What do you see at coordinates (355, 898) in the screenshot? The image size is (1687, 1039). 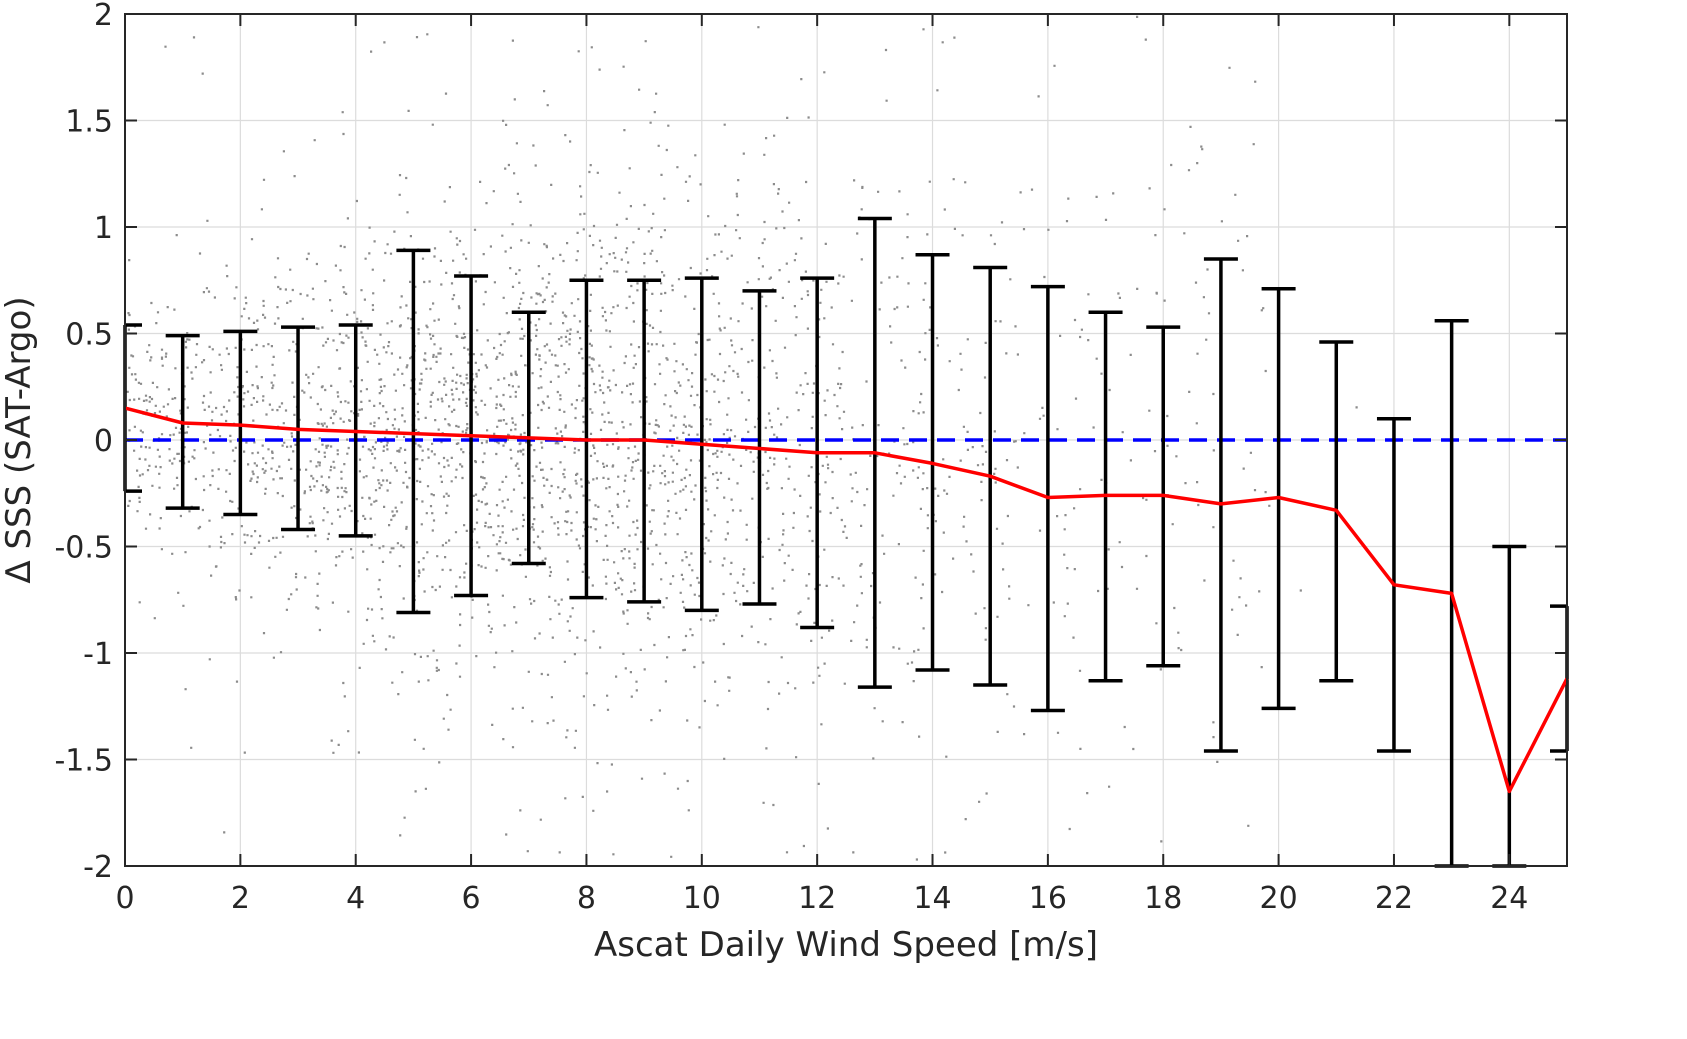 I see `x-tick-label: 4` at bounding box center [355, 898].